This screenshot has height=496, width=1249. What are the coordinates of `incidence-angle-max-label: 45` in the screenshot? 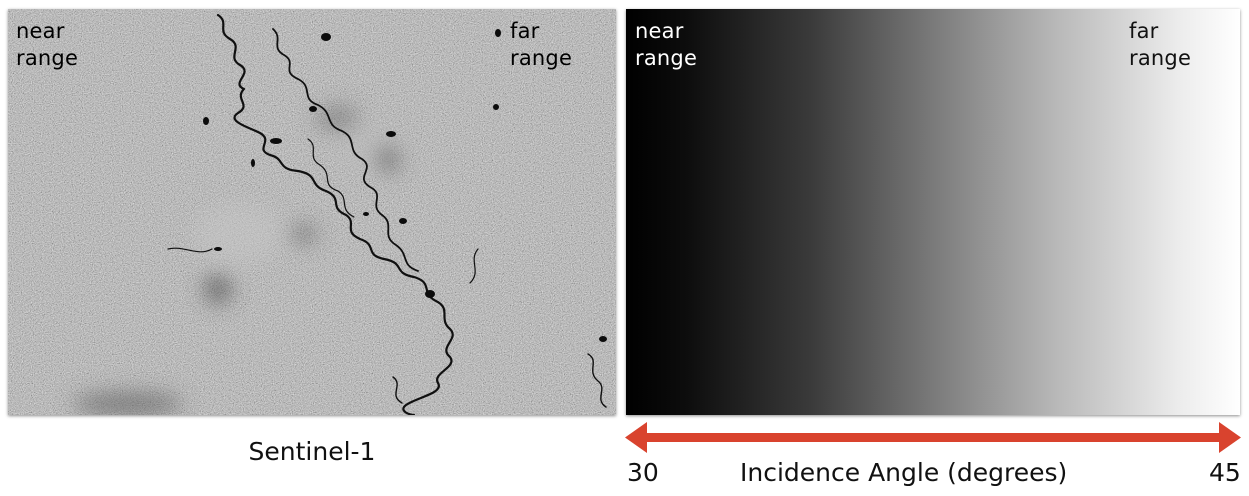 It's located at (1225, 472).